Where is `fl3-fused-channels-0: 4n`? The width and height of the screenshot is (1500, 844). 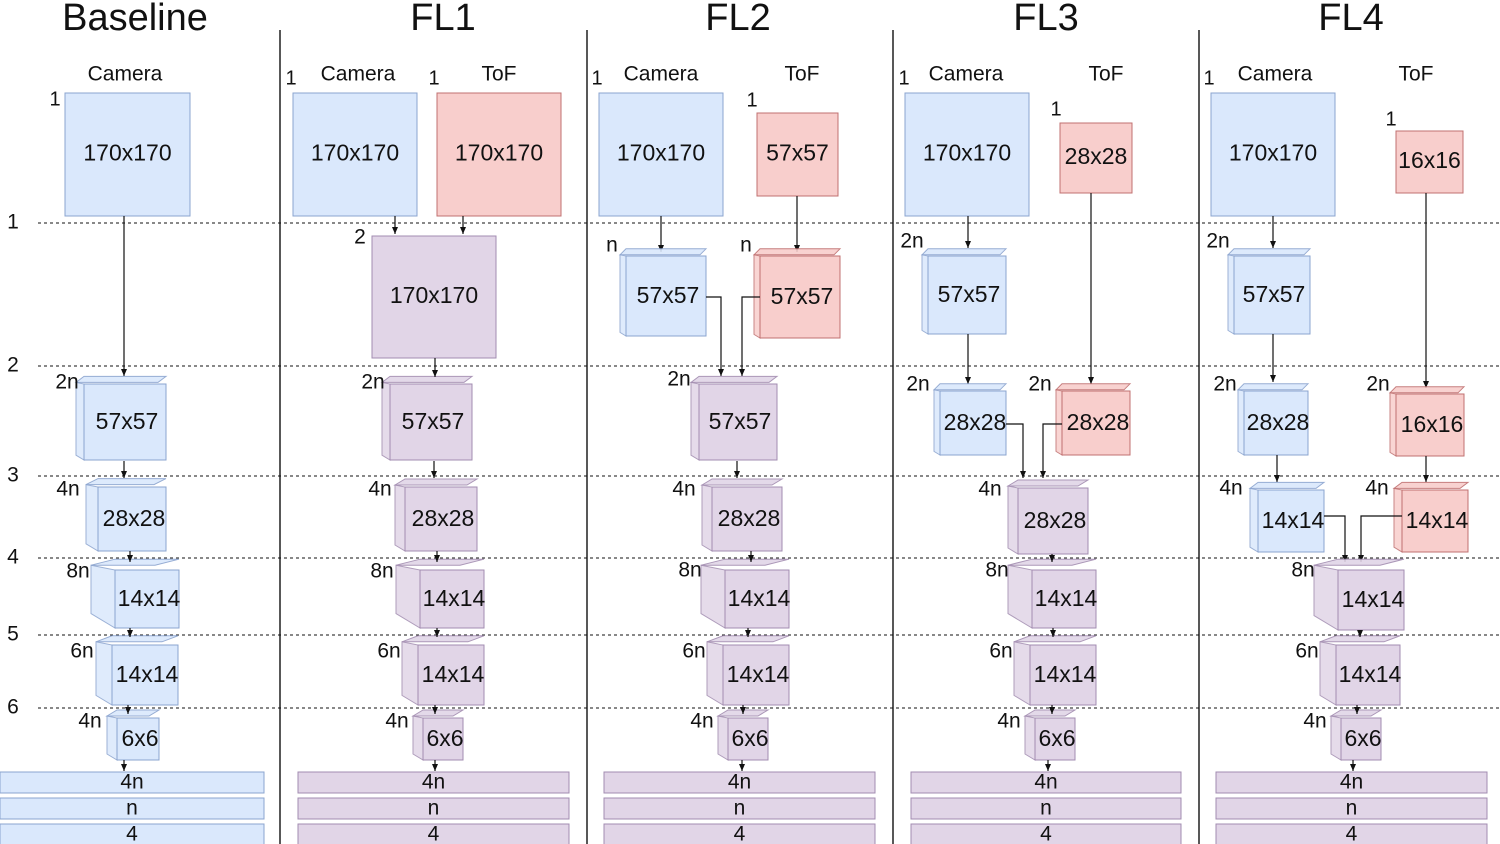
fl3-fused-channels-0: 4n is located at coordinates (989, 489).